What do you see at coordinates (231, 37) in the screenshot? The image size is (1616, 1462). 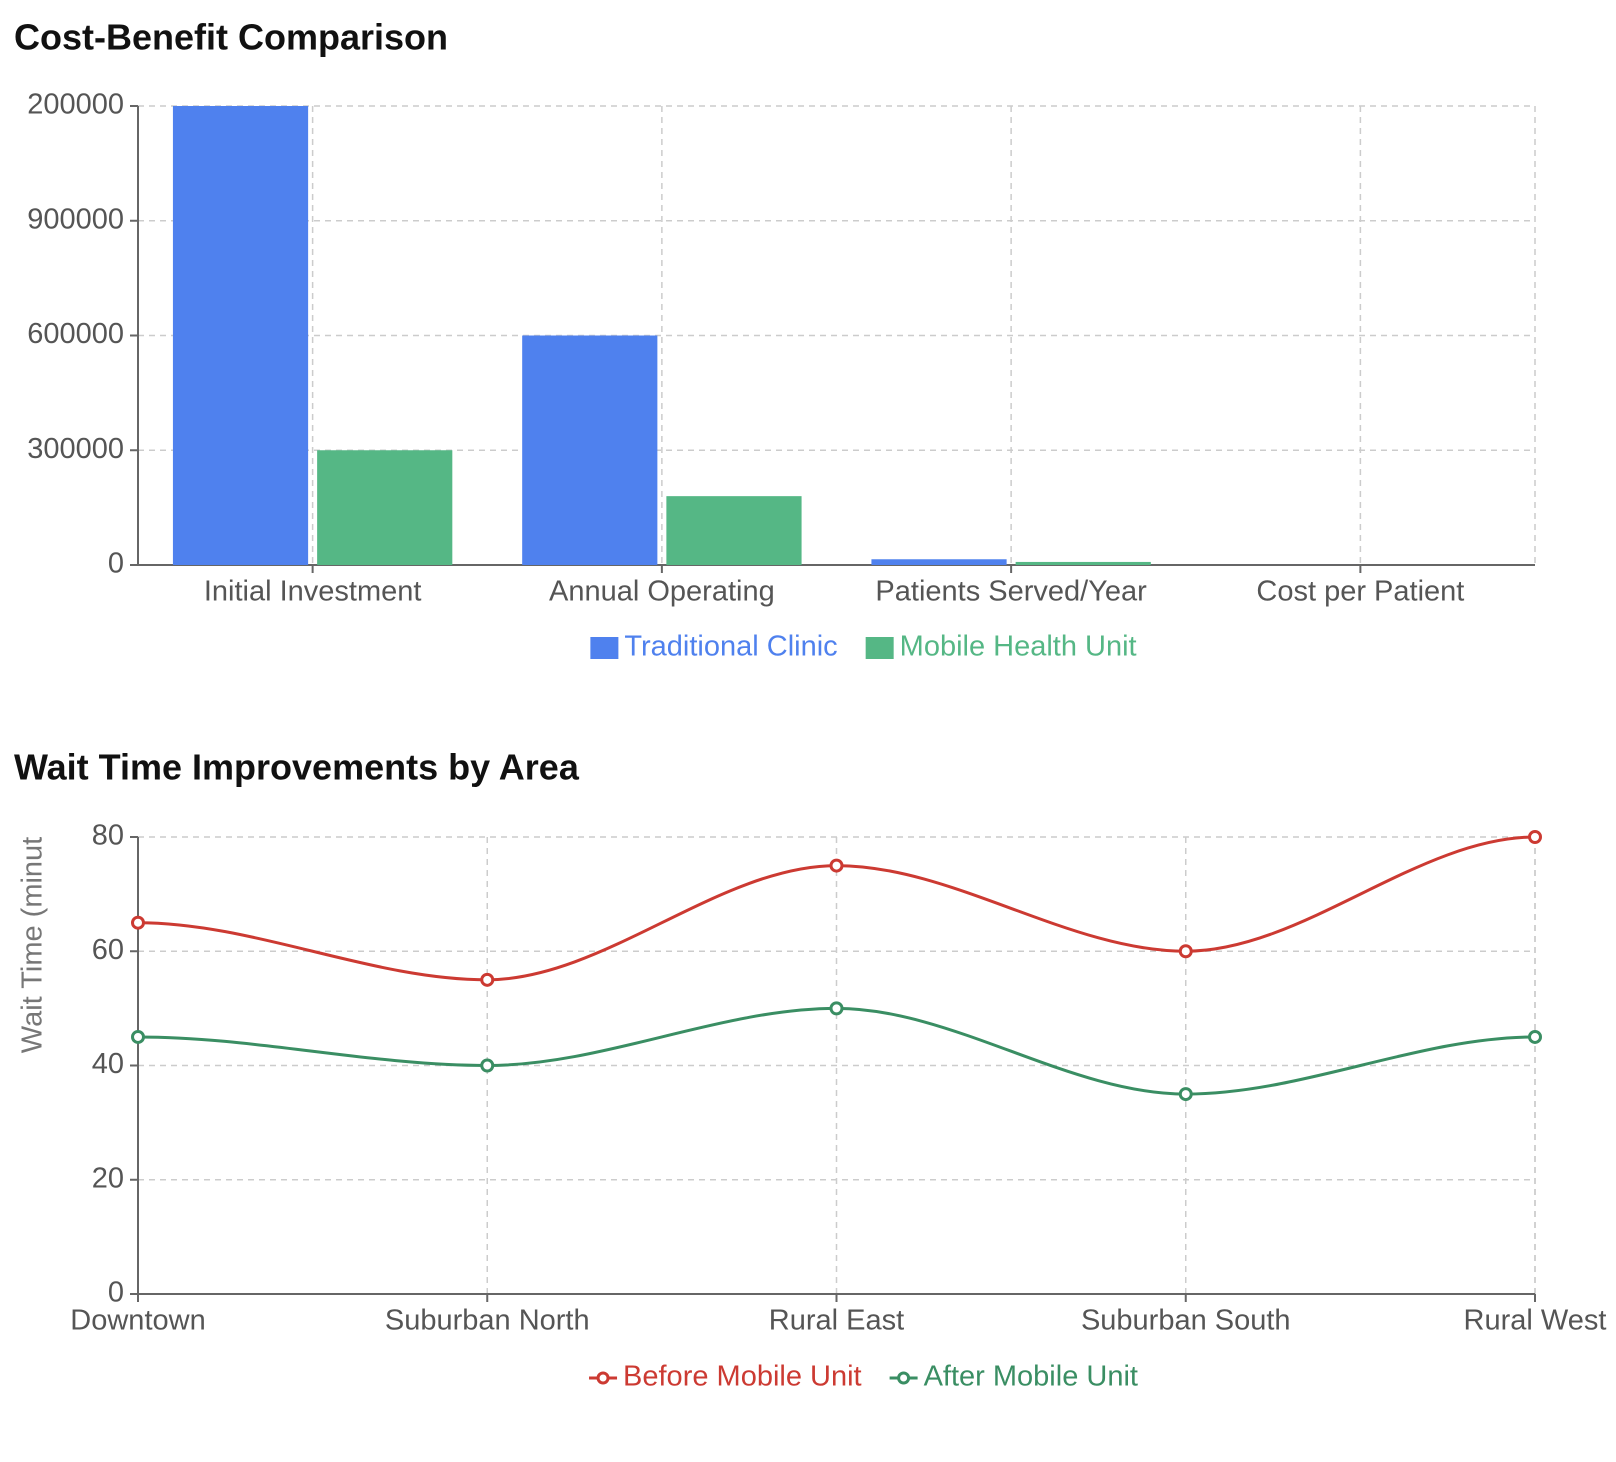 I see `chart-title: Cost-Benefit Comparison` at bounding box center [231, 37].